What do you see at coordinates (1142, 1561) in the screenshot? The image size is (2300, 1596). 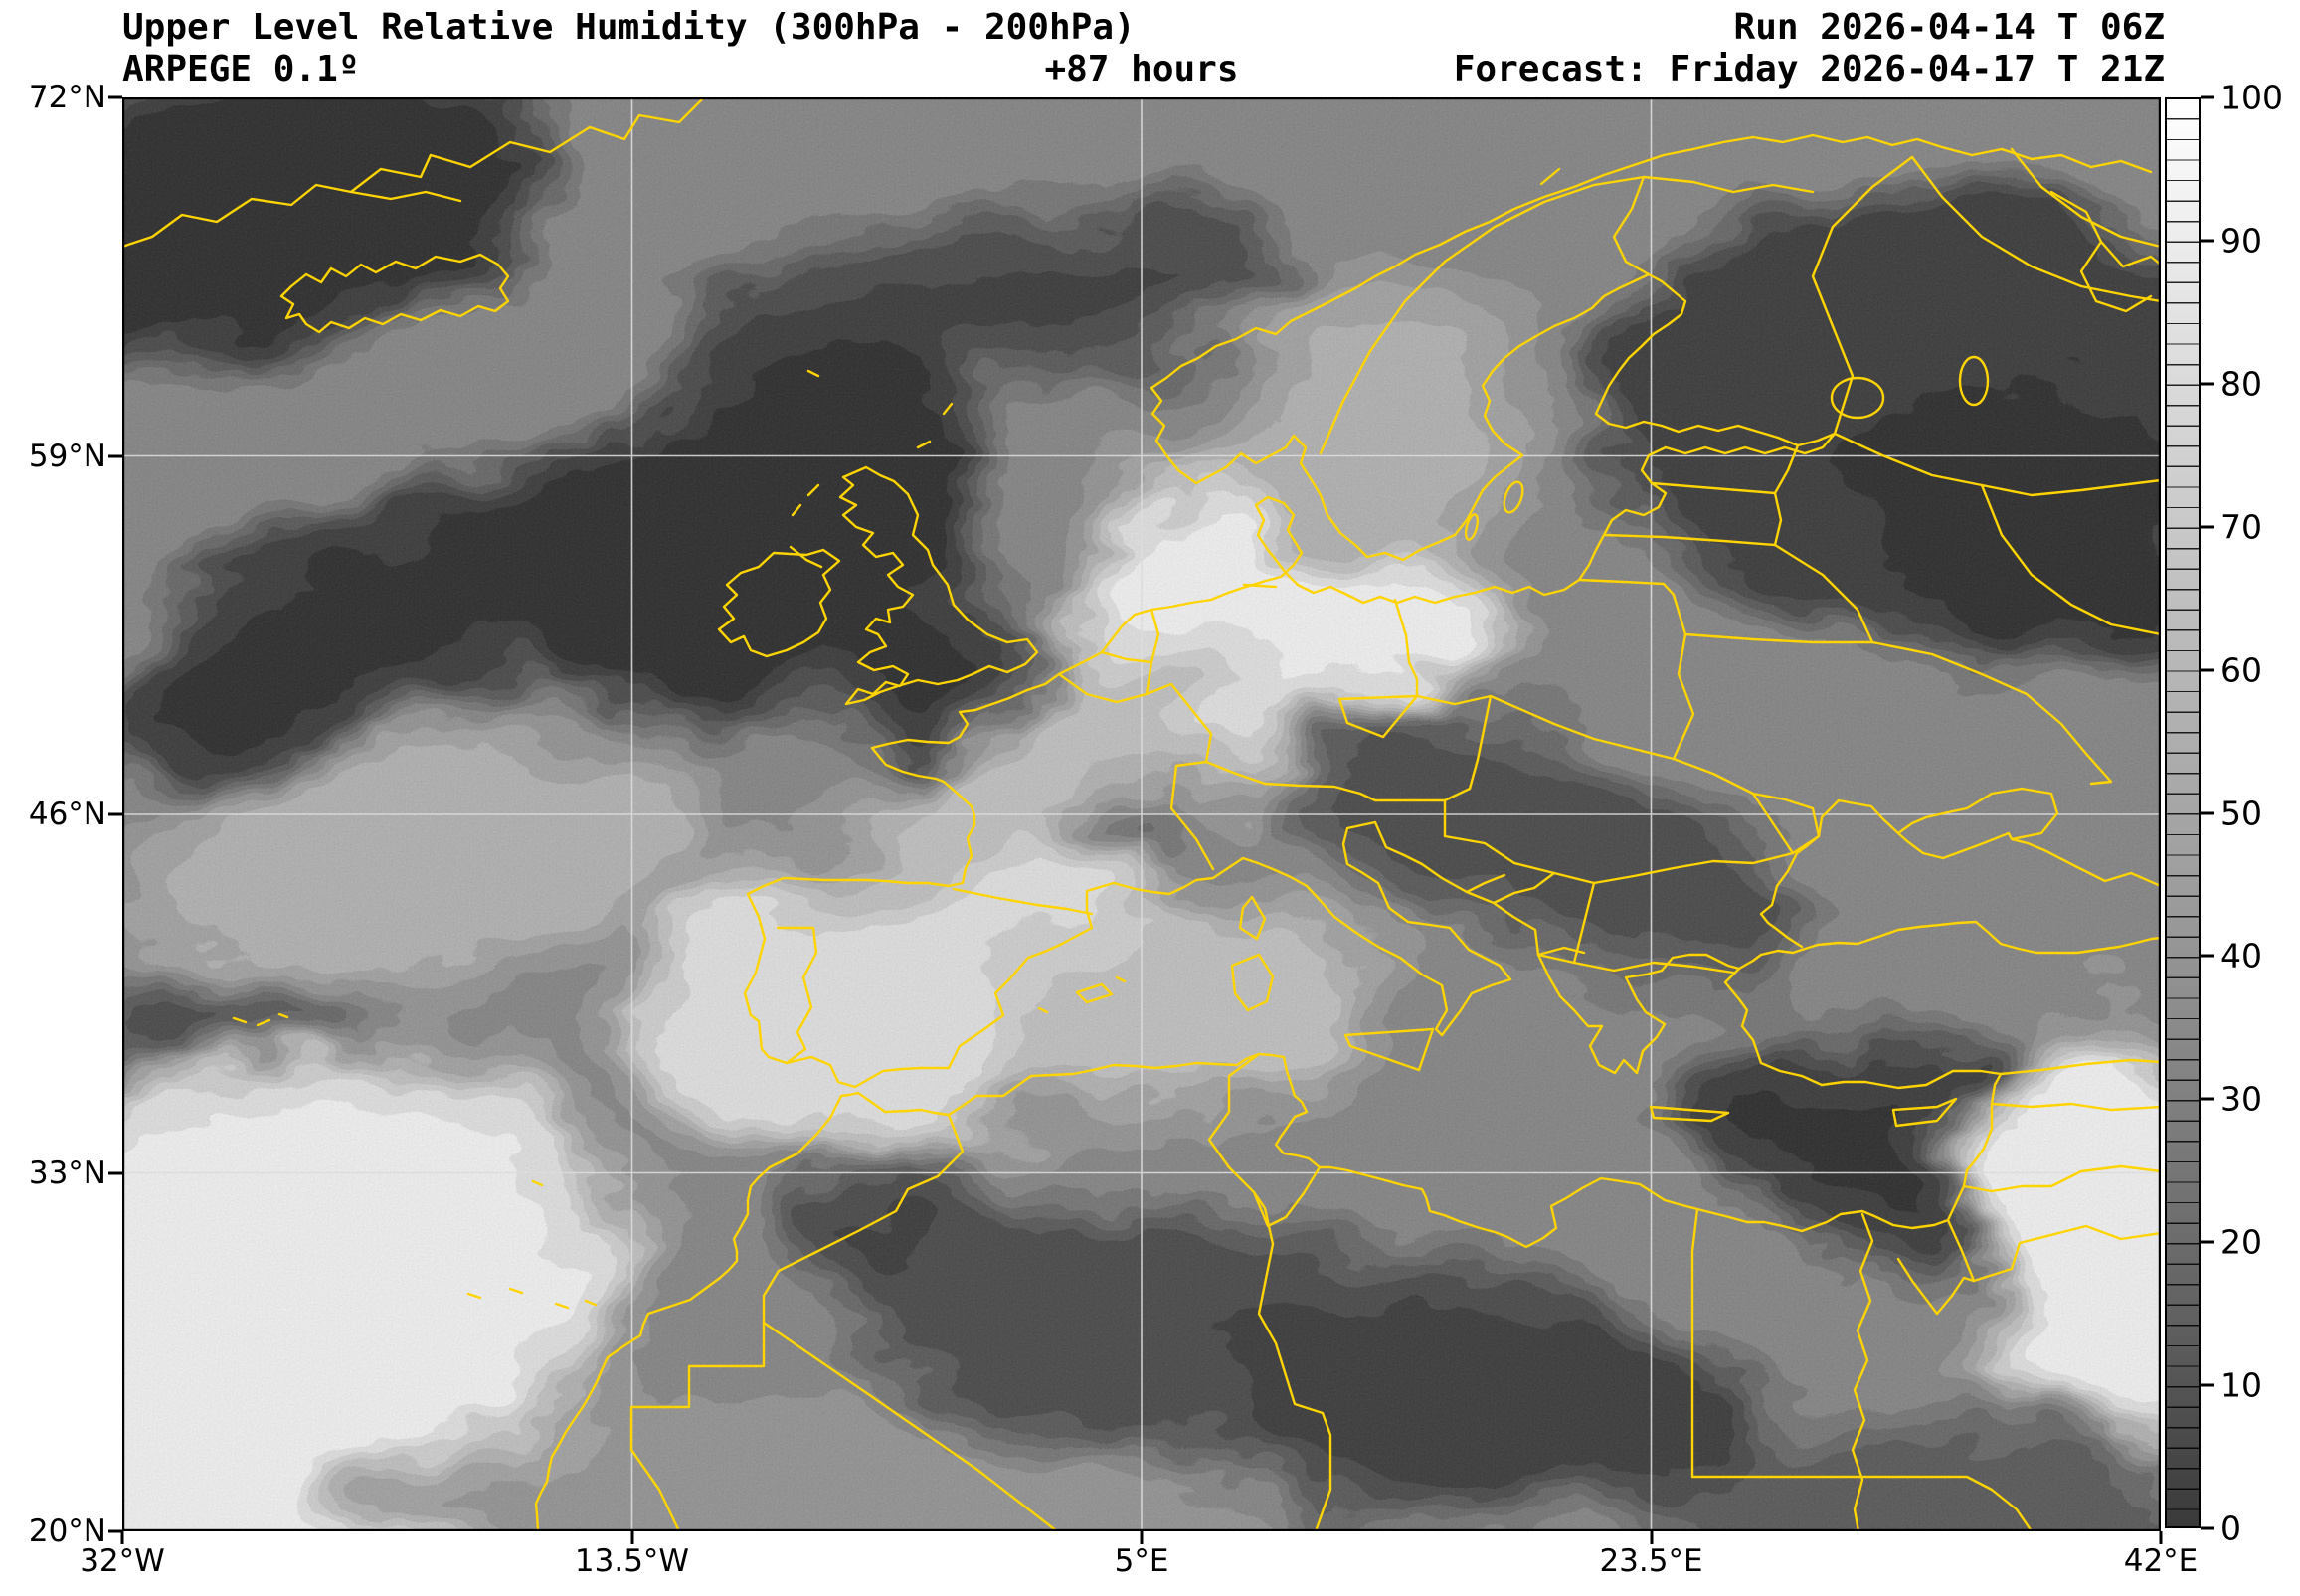 I see `lon-tick-label: 5°E` at bounding box center [1142, 1561].